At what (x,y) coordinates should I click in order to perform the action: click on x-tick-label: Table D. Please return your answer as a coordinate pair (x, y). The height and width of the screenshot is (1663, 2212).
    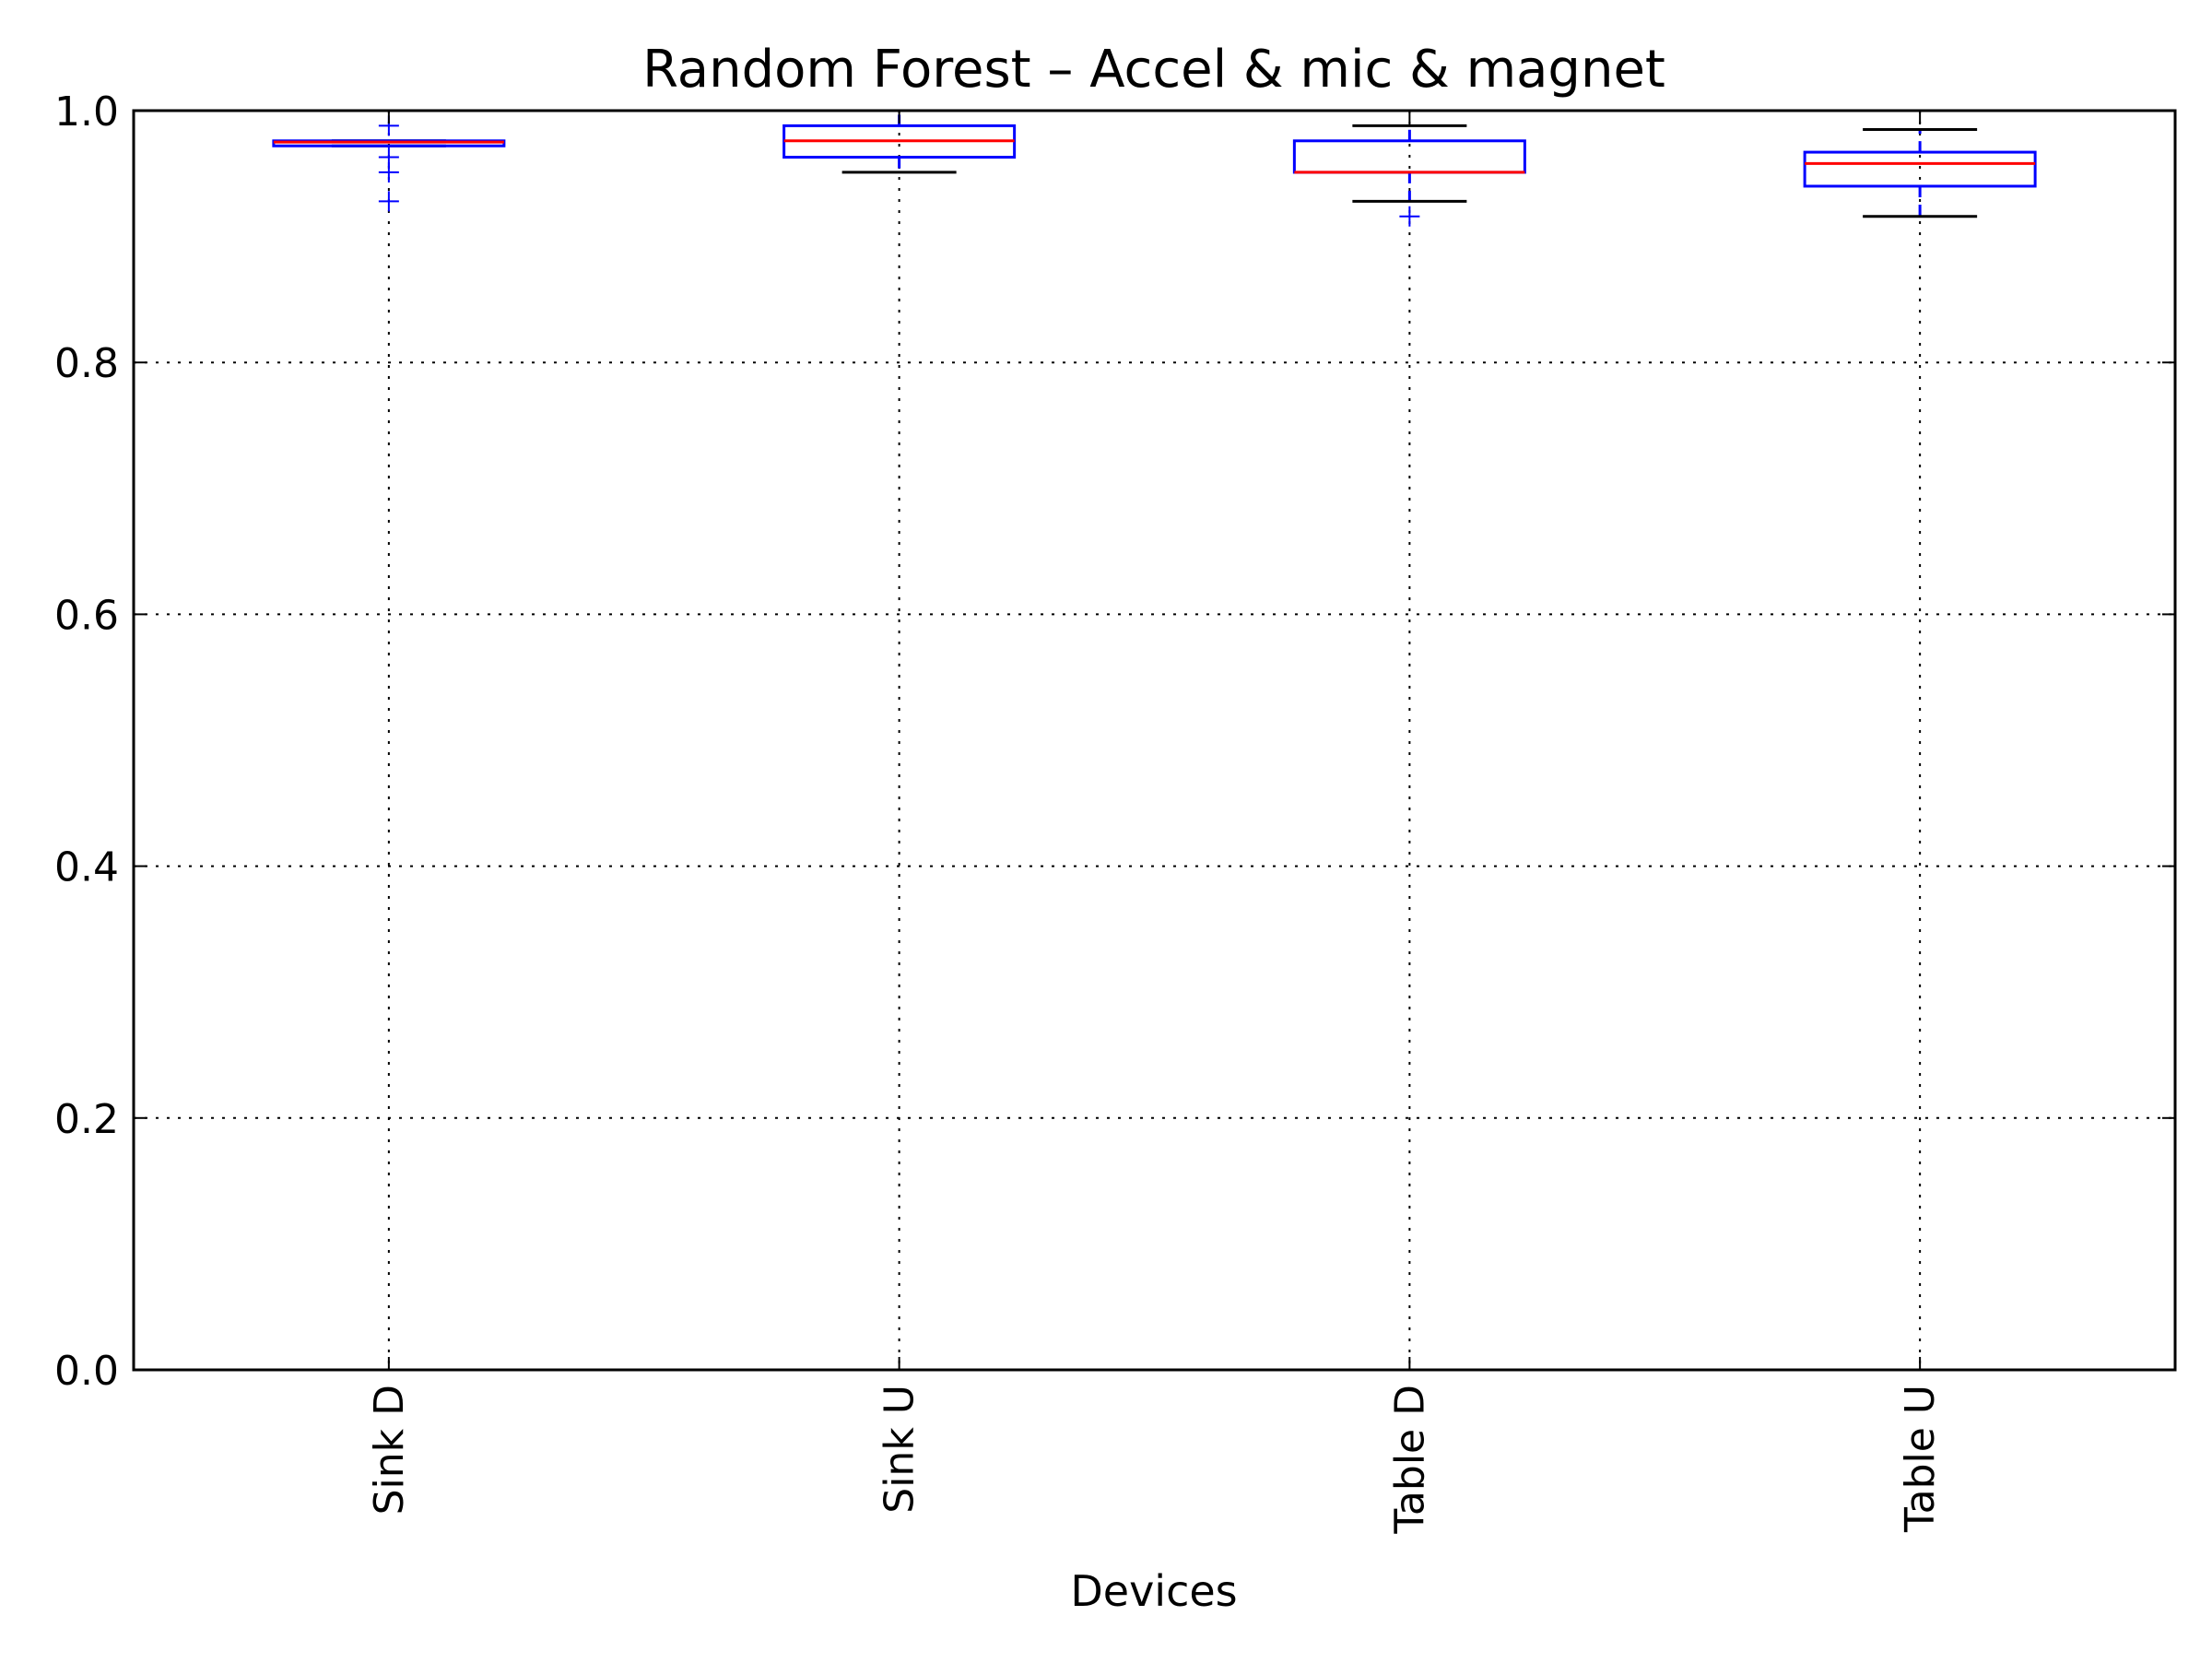
    Looking at the image, I should click on (1409, 1460).